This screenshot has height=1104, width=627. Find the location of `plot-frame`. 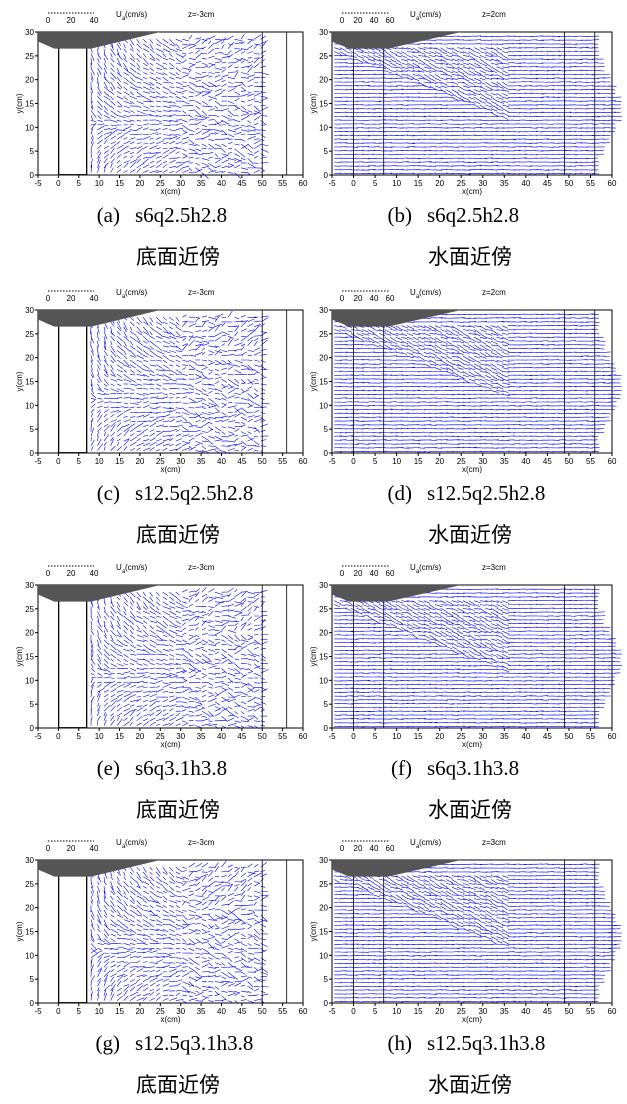

plot-frame is located at coordinates (472, 931).